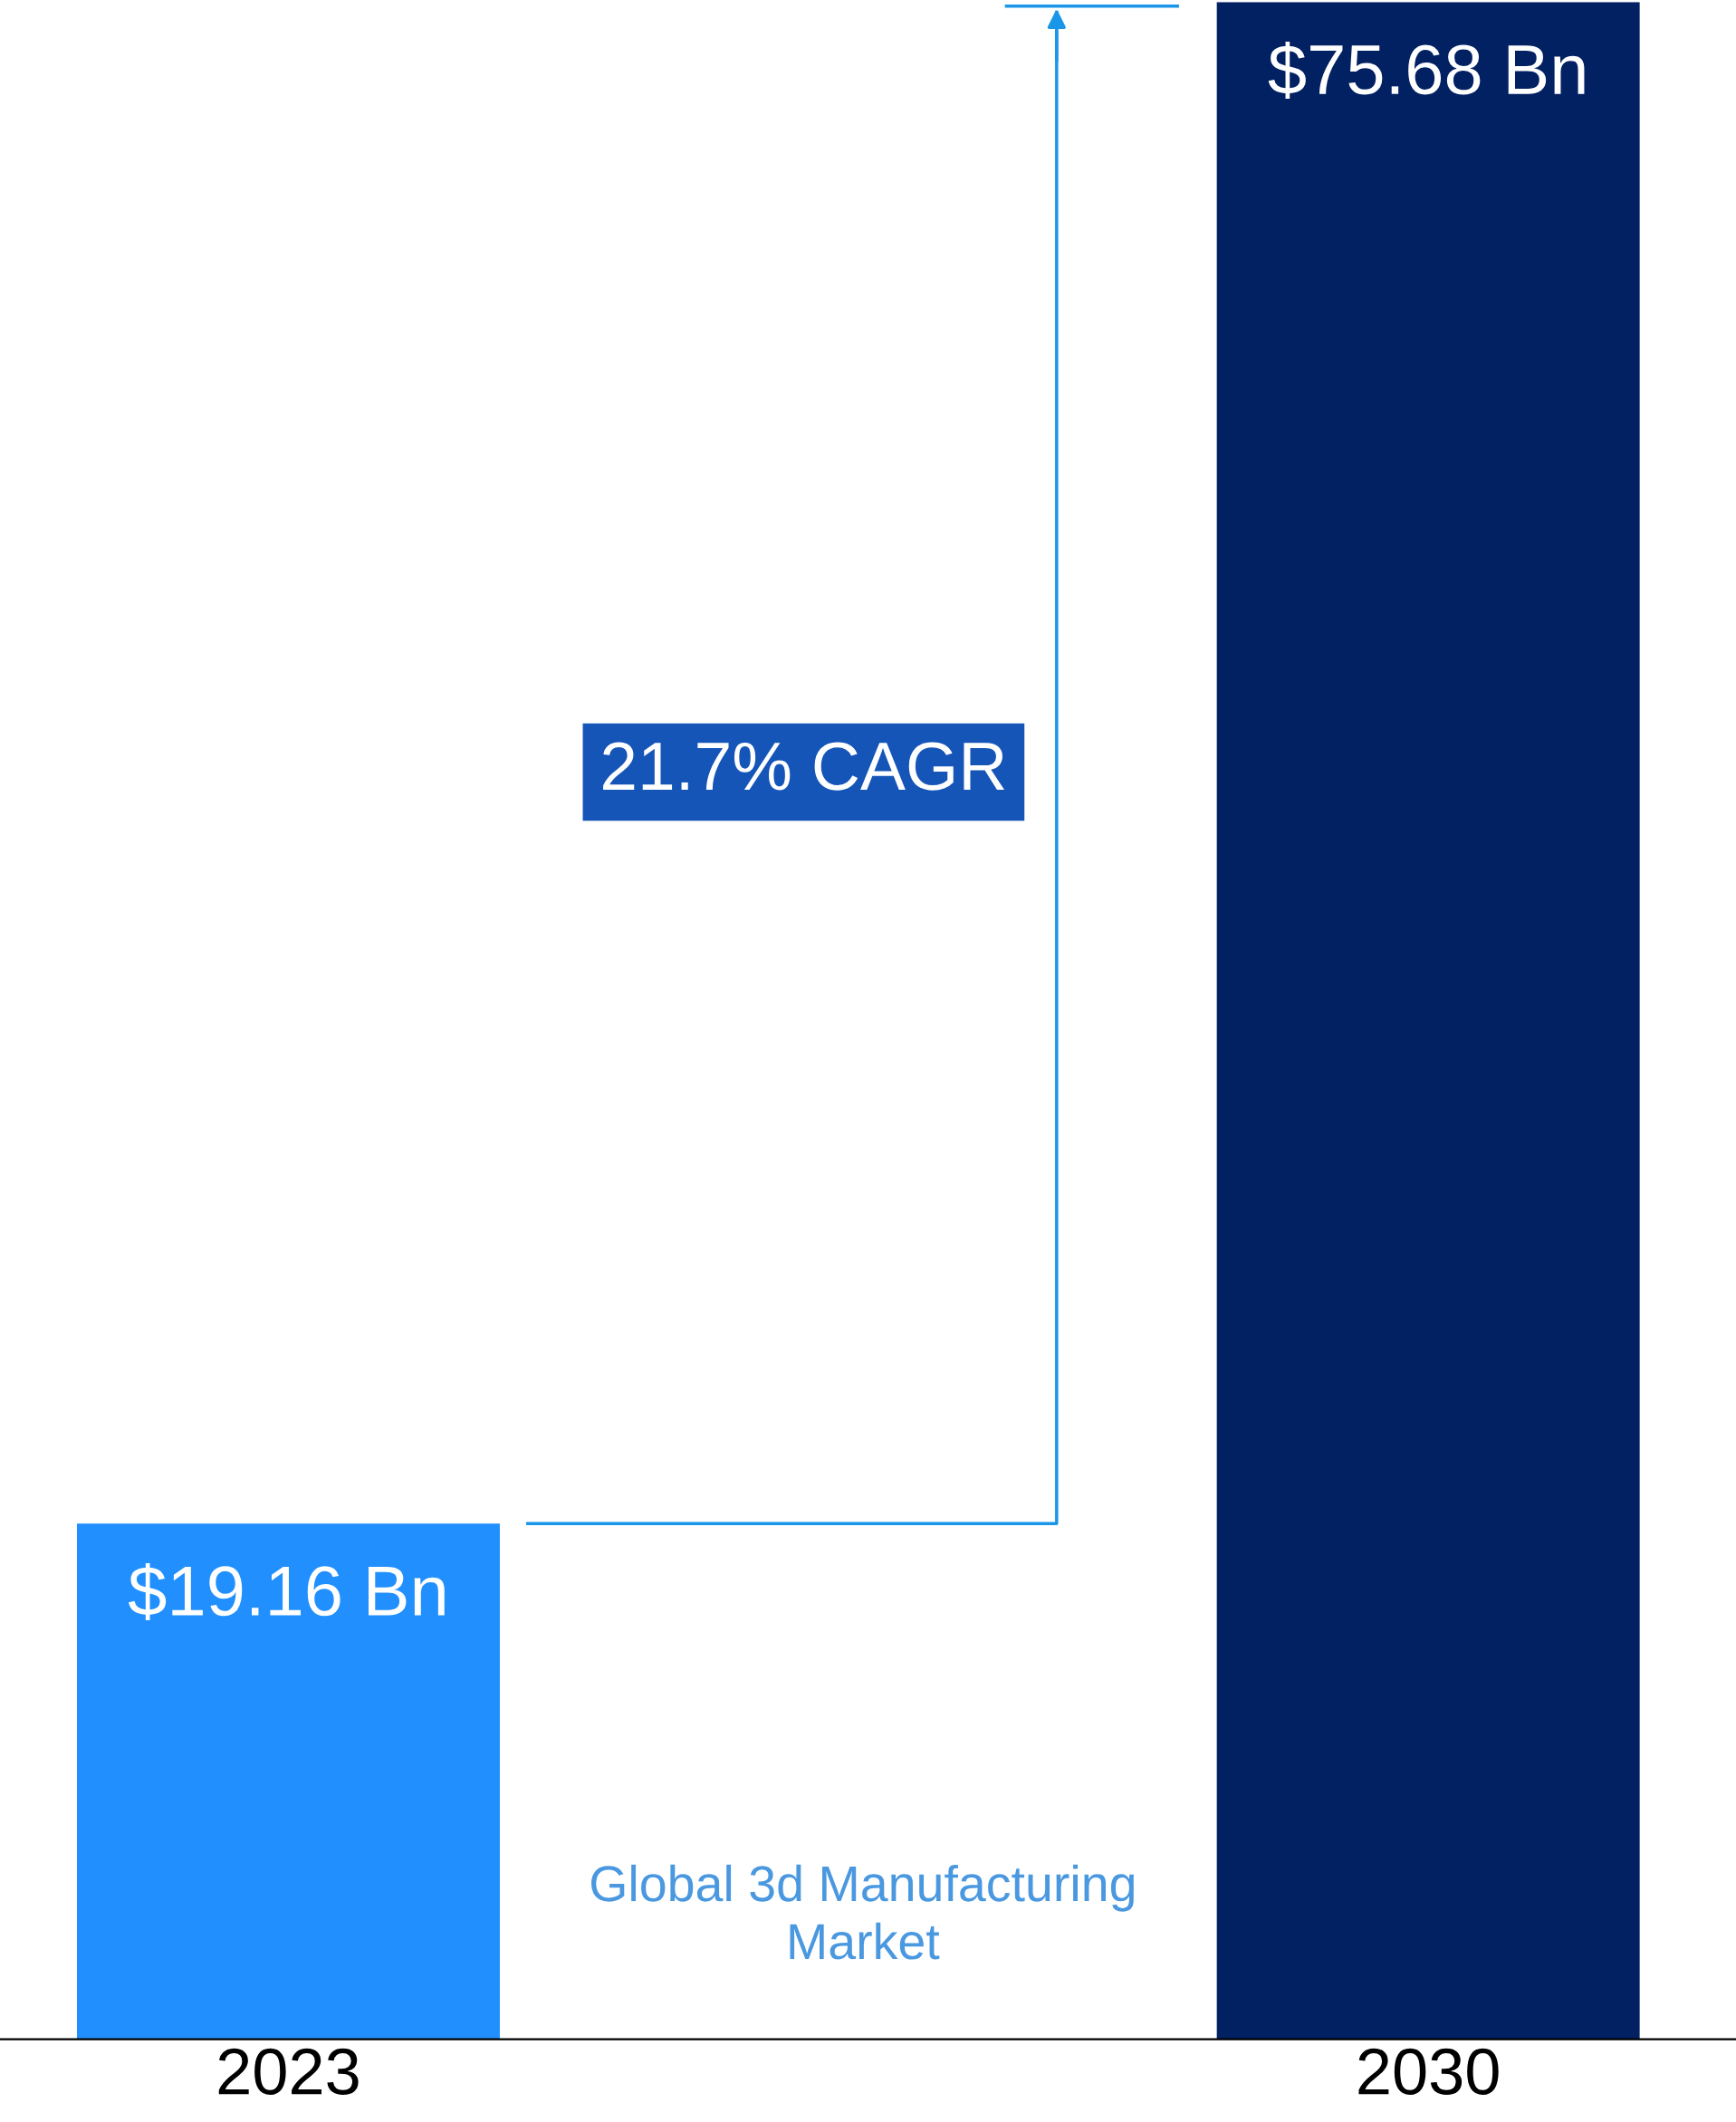 This screenshot has height=2122, width=1736. Describe the element at coordinates (286, 1591) in the screenshot. I see `data-label: $19.16 Bn` at that location.